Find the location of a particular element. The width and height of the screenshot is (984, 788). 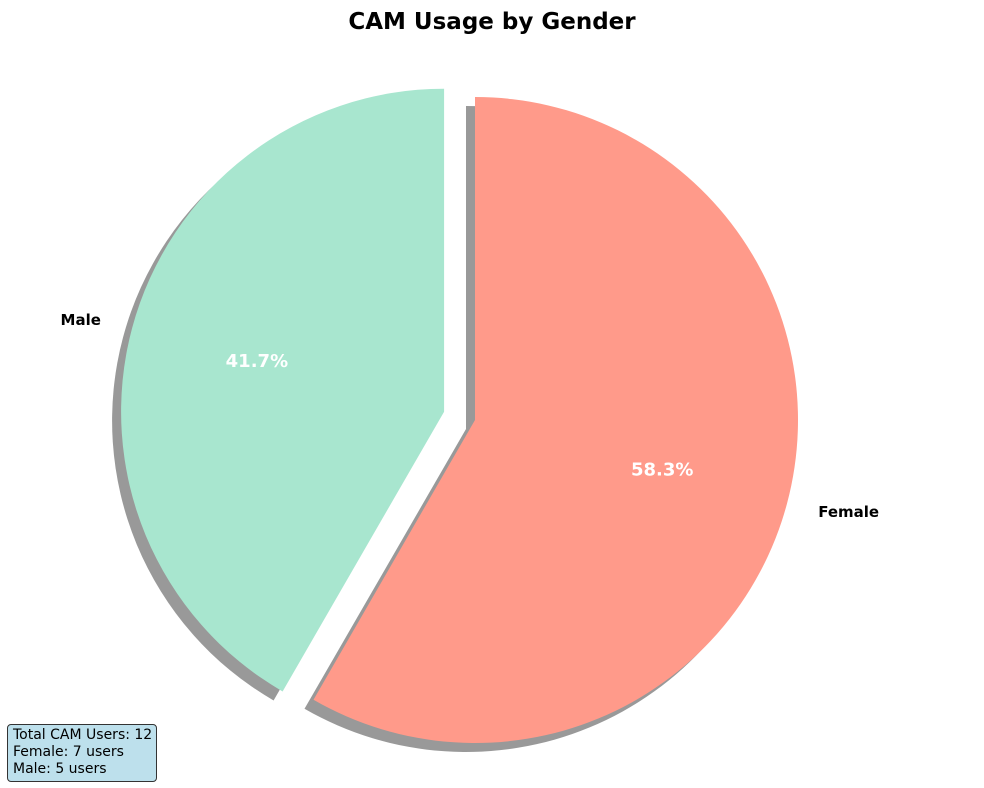

slice-percent-male: 41.7% is located at coordinates (257, 361).